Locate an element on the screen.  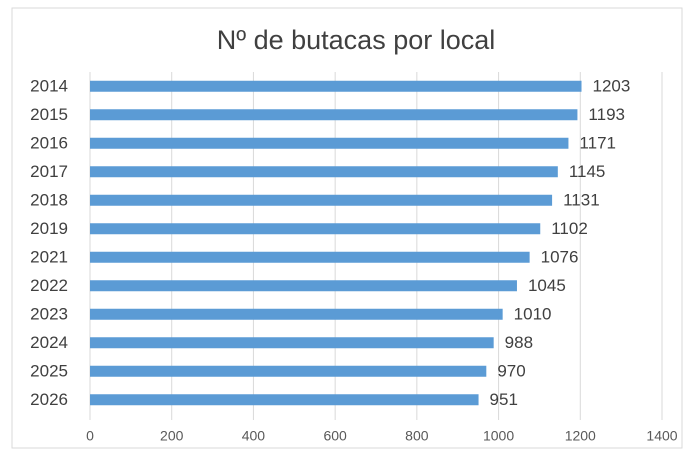
y-tick-label: 2021 is located at coordinates (49, 257).